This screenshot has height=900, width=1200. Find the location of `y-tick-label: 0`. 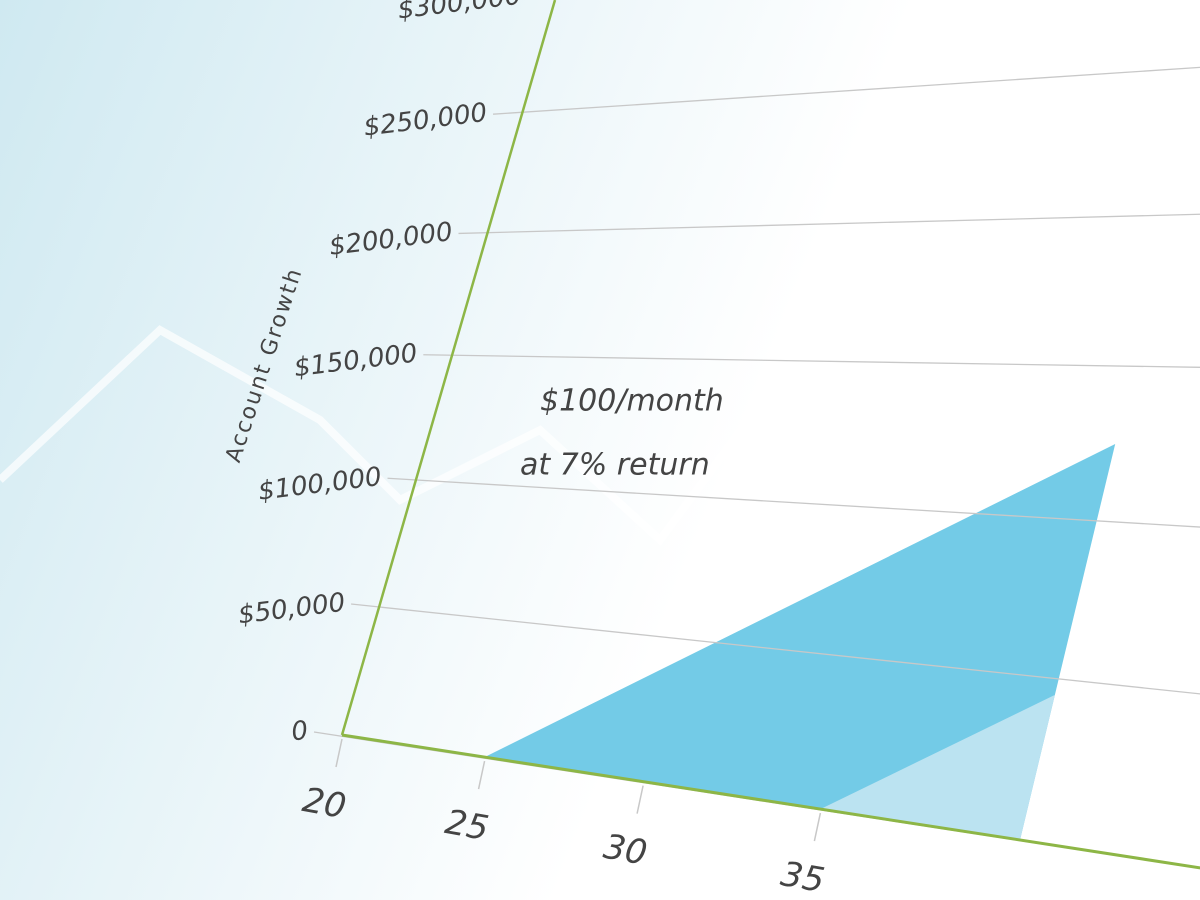

y-tick-label: 0 is located at coordinates (300, 732).